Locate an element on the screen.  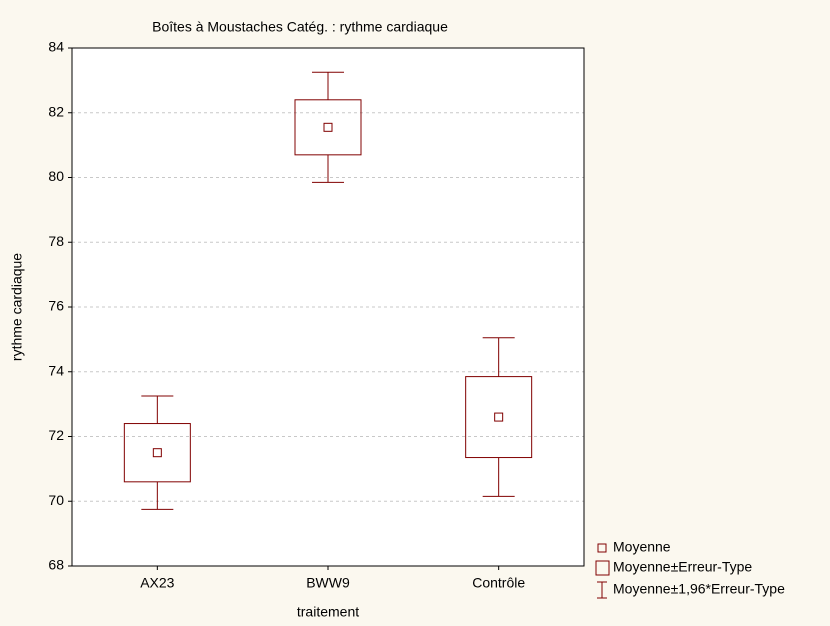
x-axis-label: traitement is located at coordinates (328, 612).